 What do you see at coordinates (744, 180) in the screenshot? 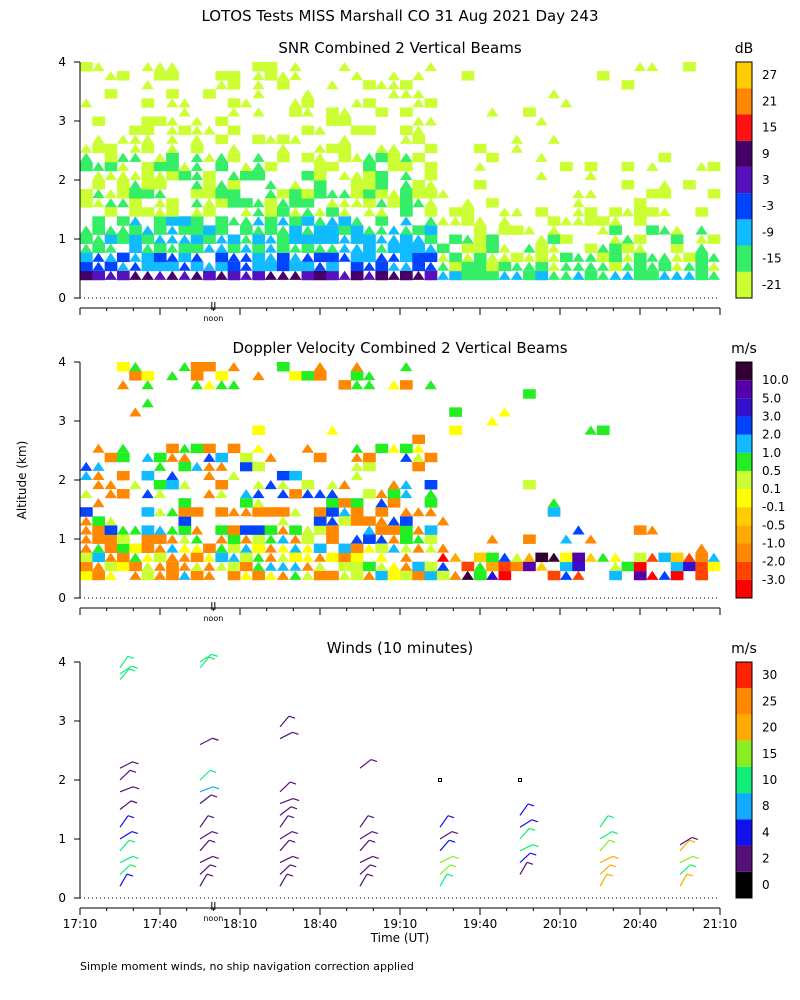
I see `colorbar-frame` at bounding box center [744, 180].